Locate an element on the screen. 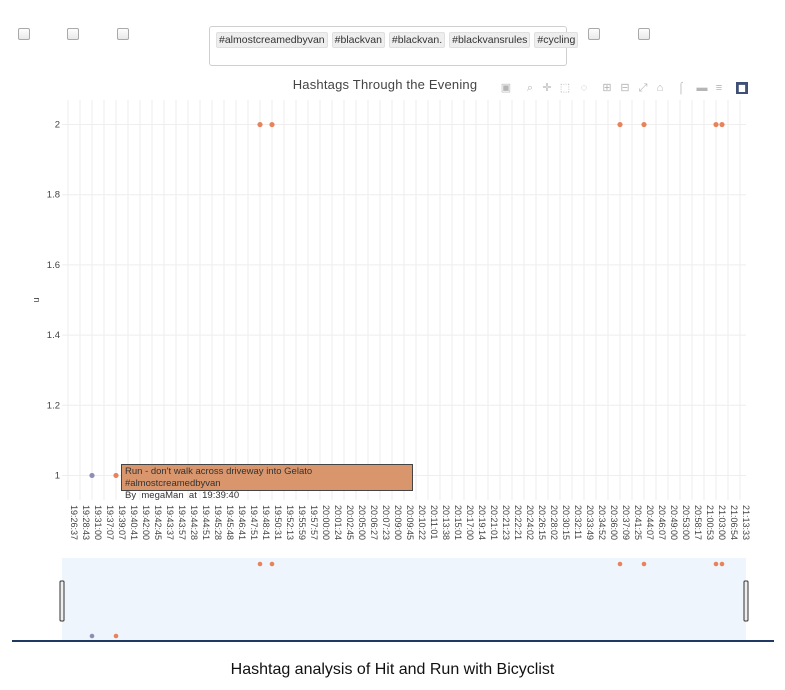 The width and height of the screenshot is (785, 690). reset-axes-icon: ⌂ is located at coordinates (660, 88).